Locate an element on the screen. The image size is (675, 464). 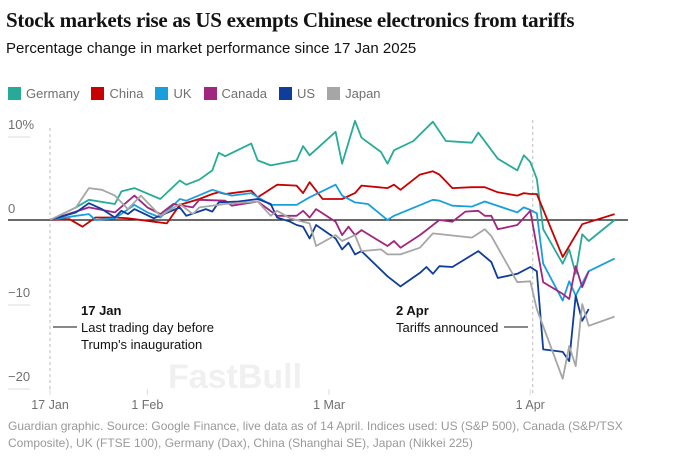
legend-item-canada: Canada is located at coordinates (235, 93).